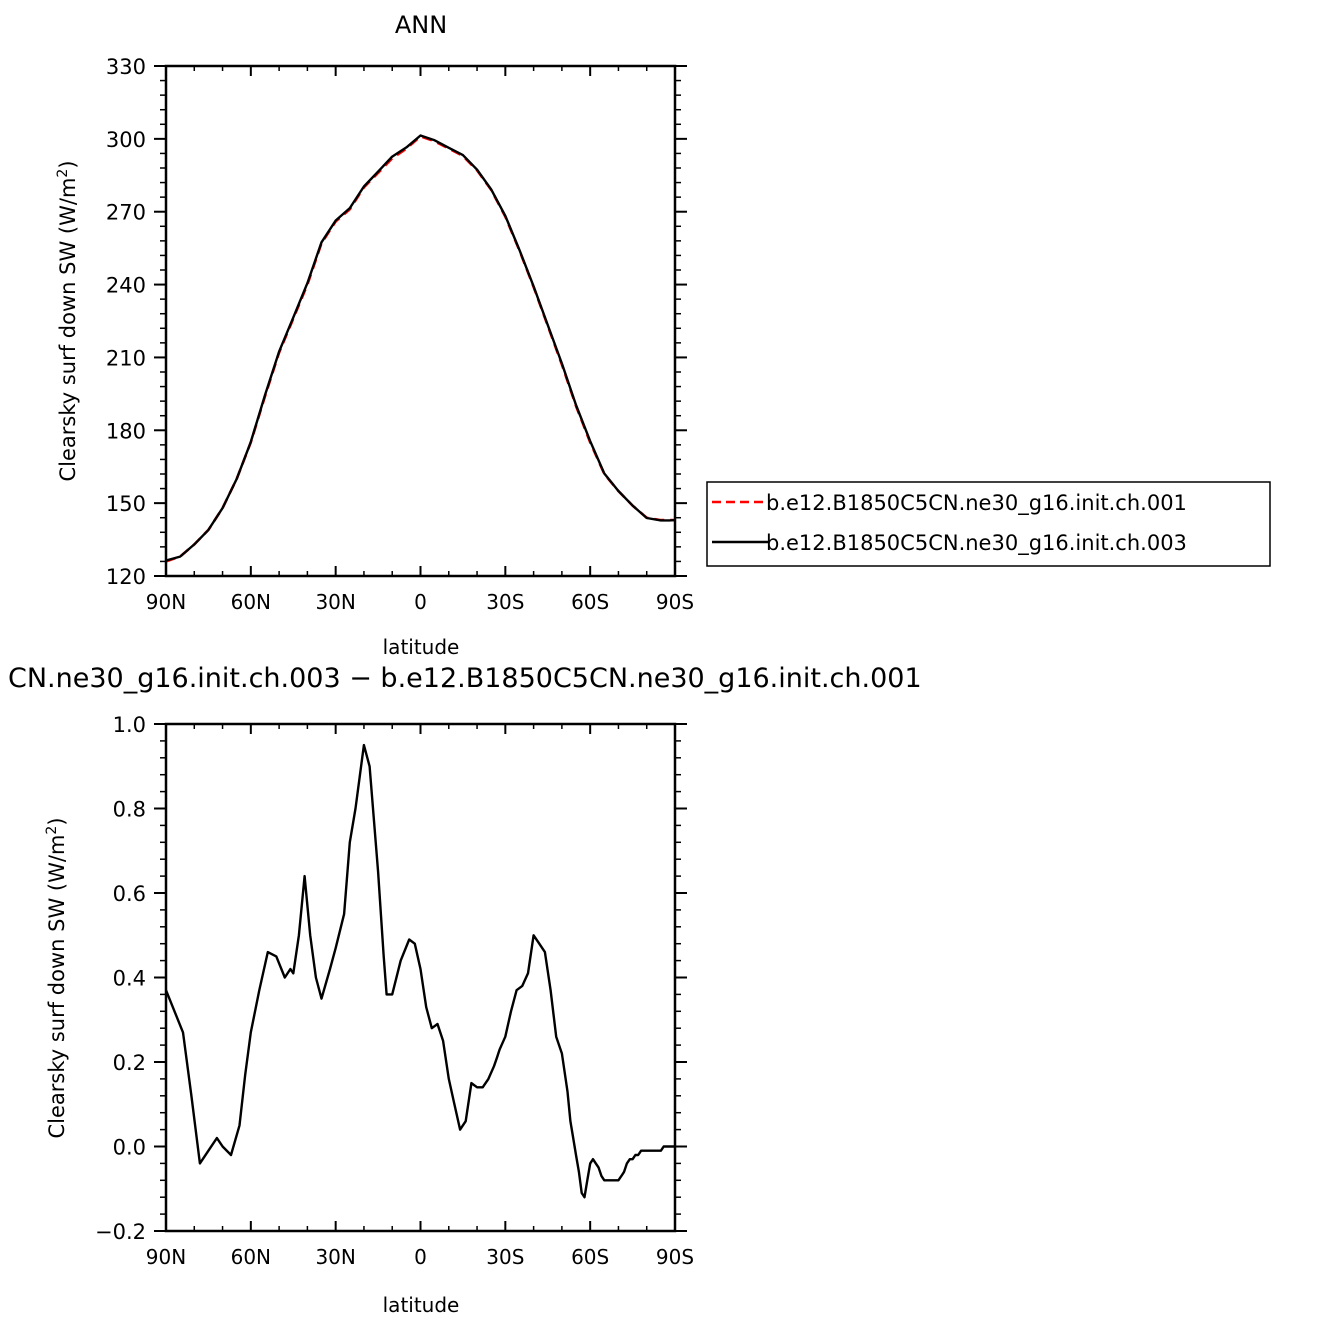  What do you see at coordinates (126, 213) in the screenshot?
I see `top-y-tick-label: 270` at bounding box center [126, 213].